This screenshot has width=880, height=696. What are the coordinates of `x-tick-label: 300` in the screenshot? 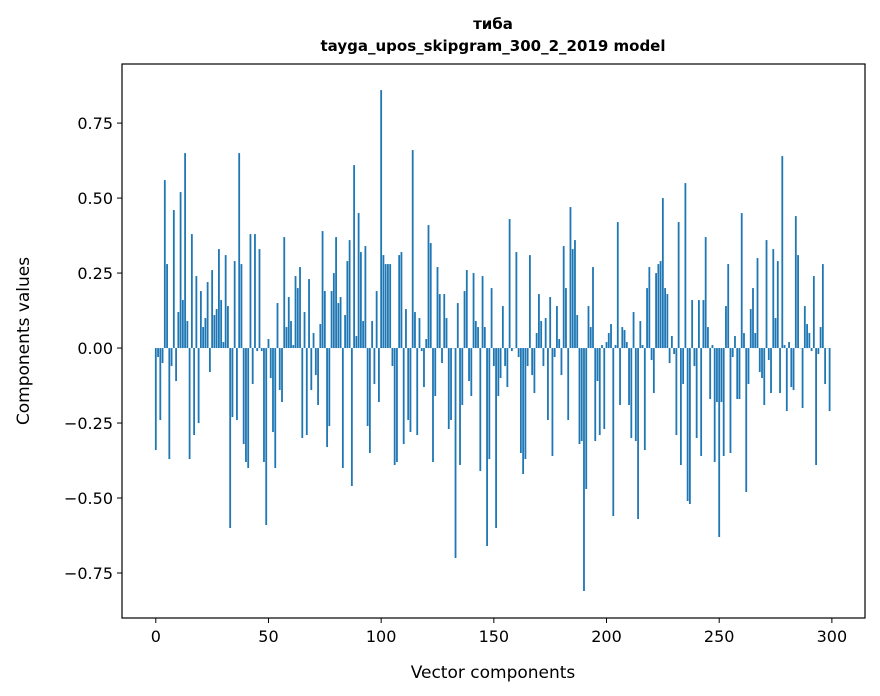 It's located at (832, 636).